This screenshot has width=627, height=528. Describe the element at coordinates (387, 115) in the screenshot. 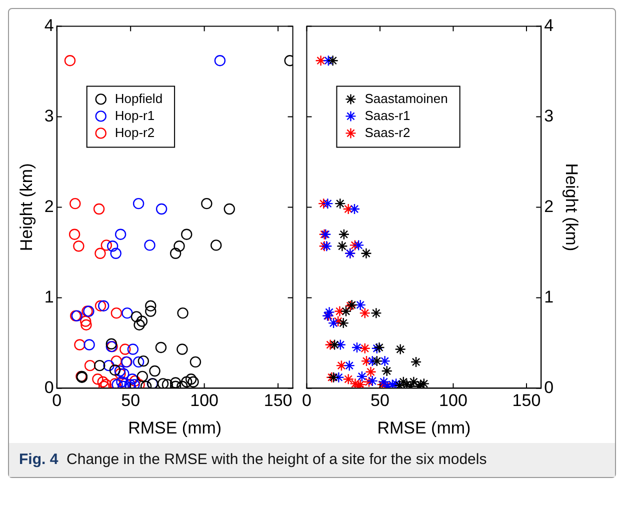

I see `legend-label: Saas-r1` at that location.